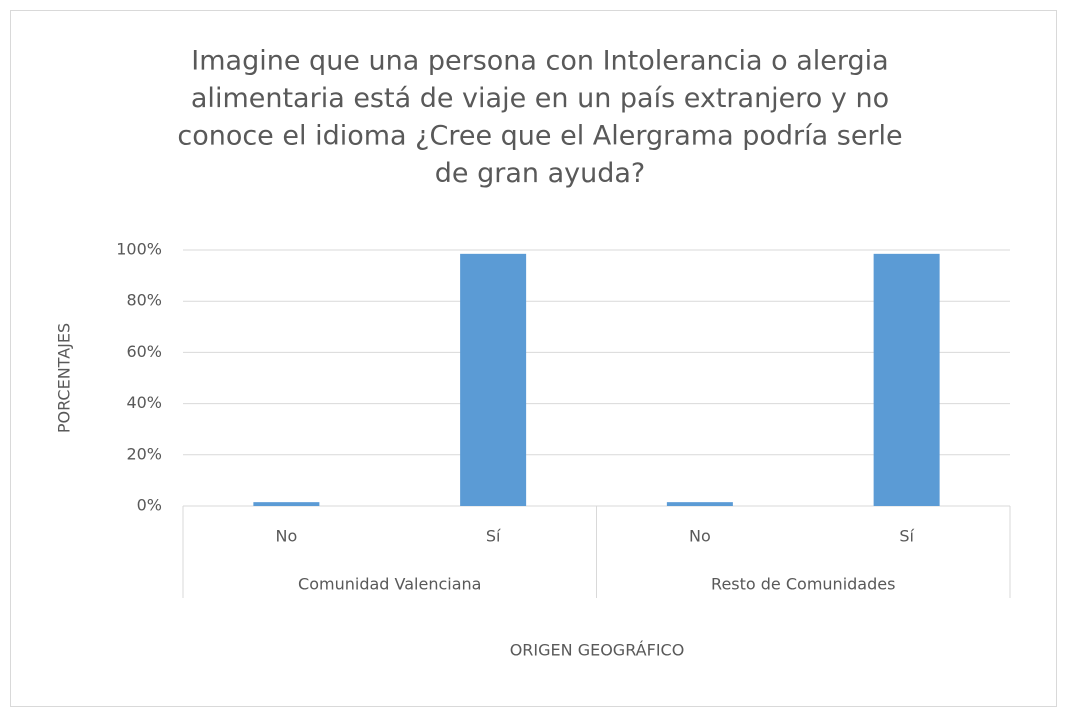 The width and height of the screenshot is (1068, 718). I want to click on y-axis-title: PORCENTAJES, so click(64, 378).